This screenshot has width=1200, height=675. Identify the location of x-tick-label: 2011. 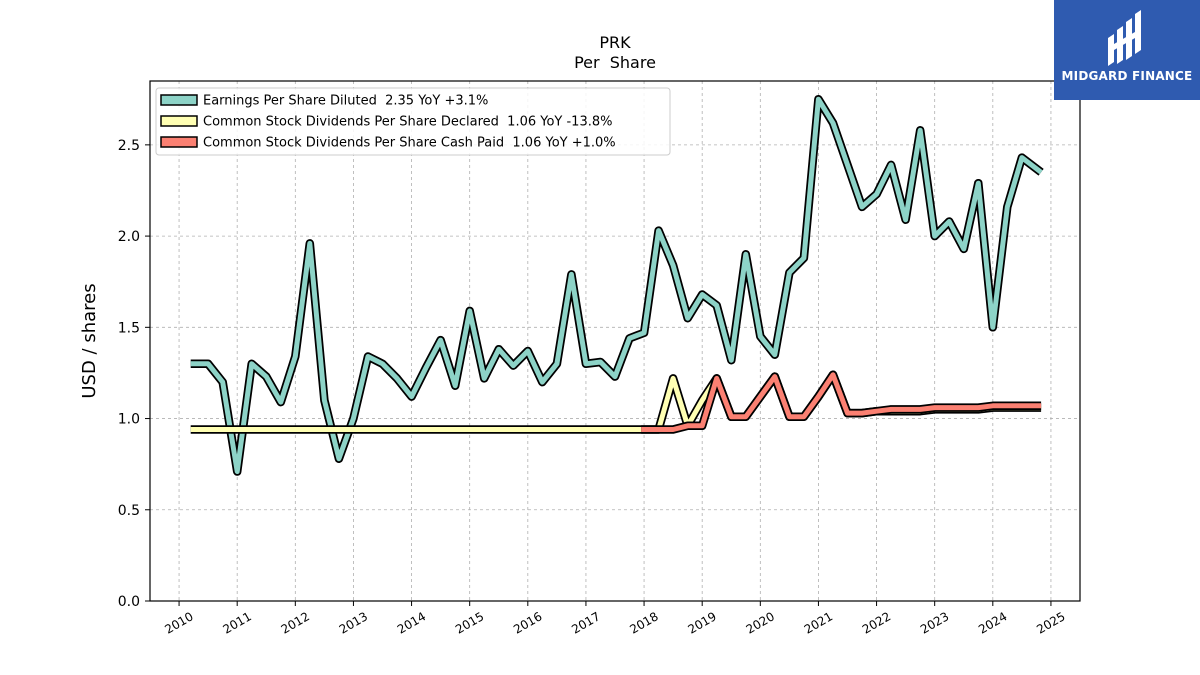
(236, 622).